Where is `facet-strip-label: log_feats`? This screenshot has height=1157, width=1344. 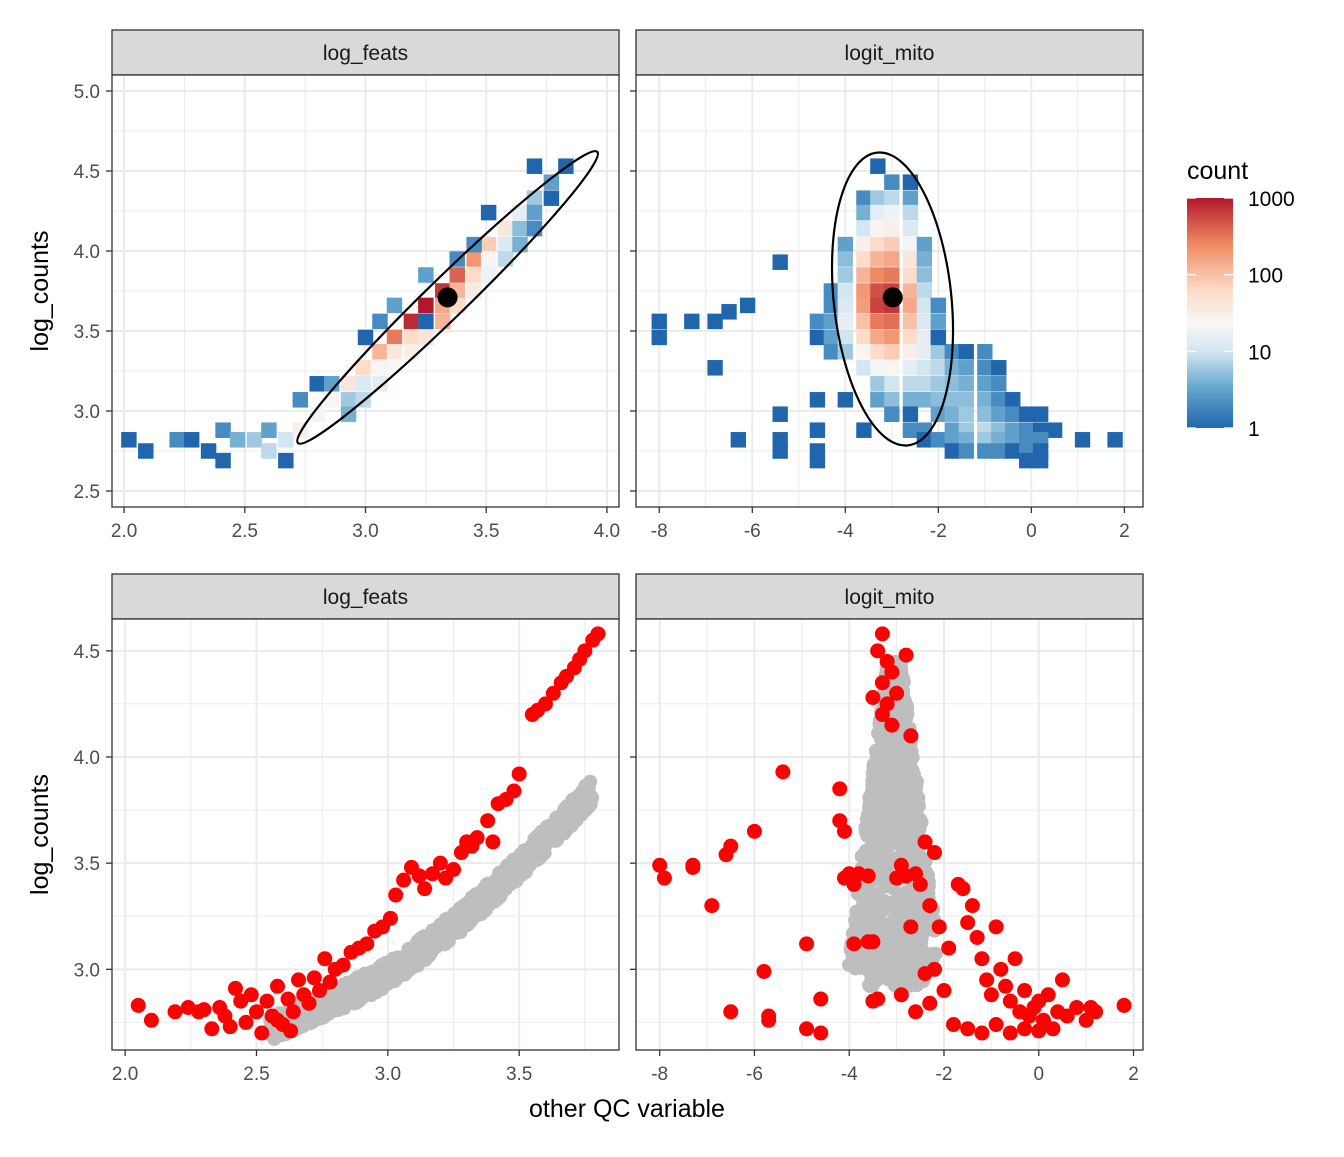 facet-strip-label: log_feats is located at coordinates (365, 53).